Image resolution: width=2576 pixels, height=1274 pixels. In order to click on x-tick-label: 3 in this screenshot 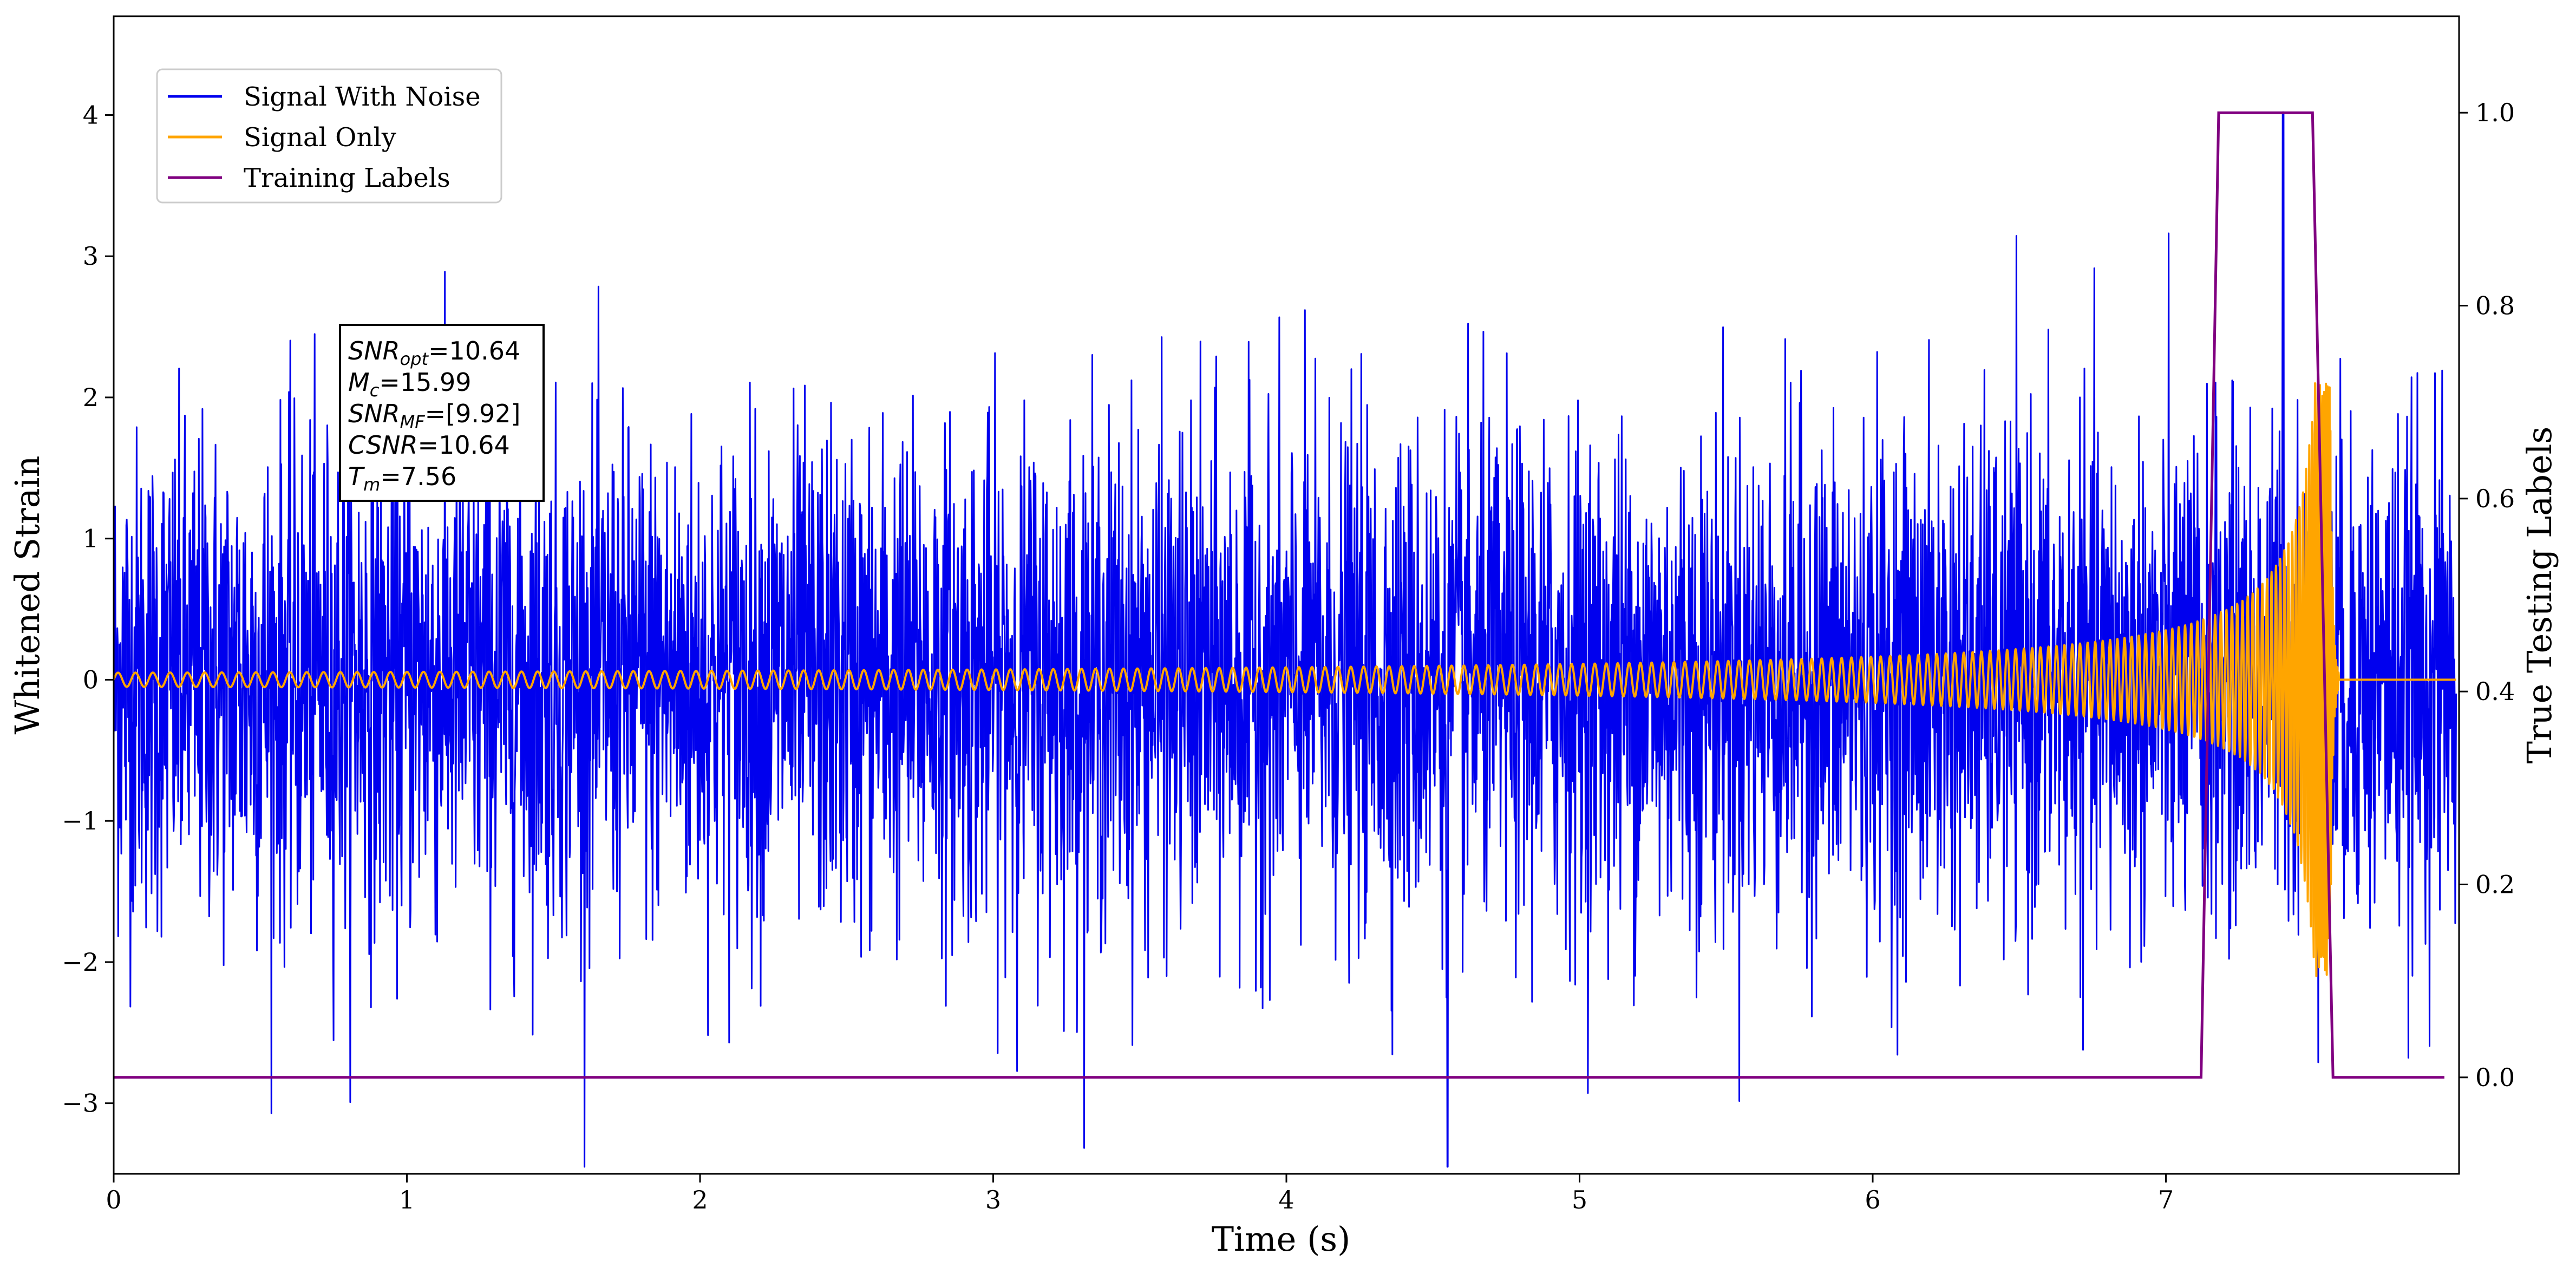, I will do `click(993, 1199)`.